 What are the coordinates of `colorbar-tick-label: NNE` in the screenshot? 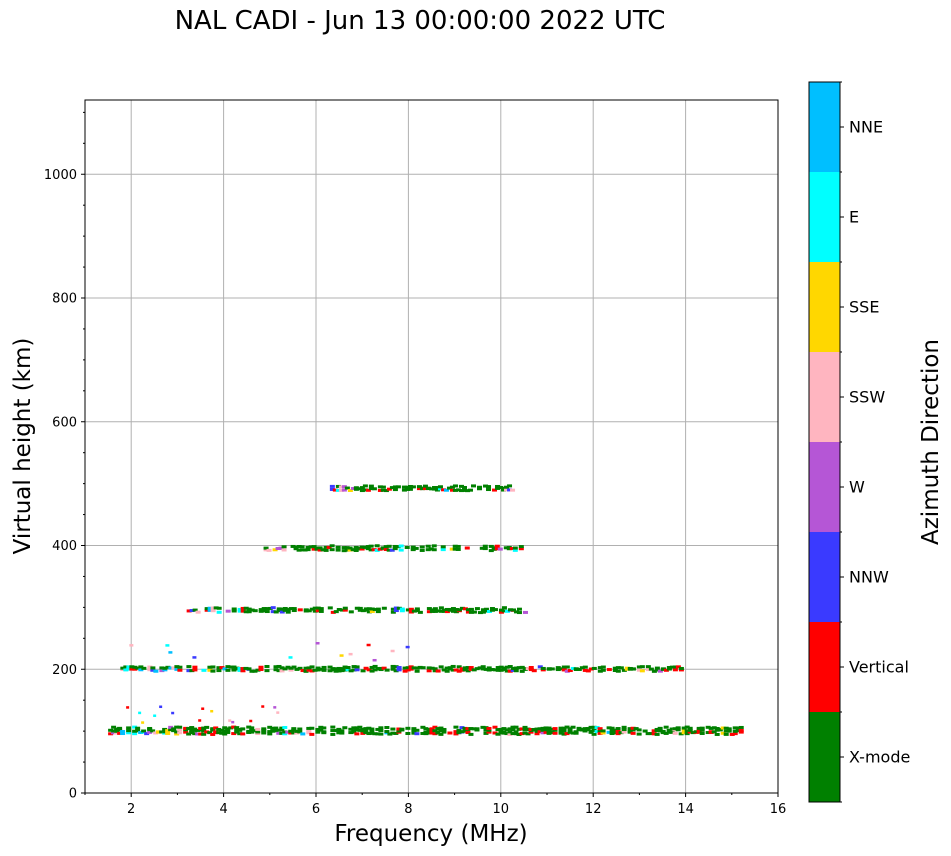 It's located at (866, 127).